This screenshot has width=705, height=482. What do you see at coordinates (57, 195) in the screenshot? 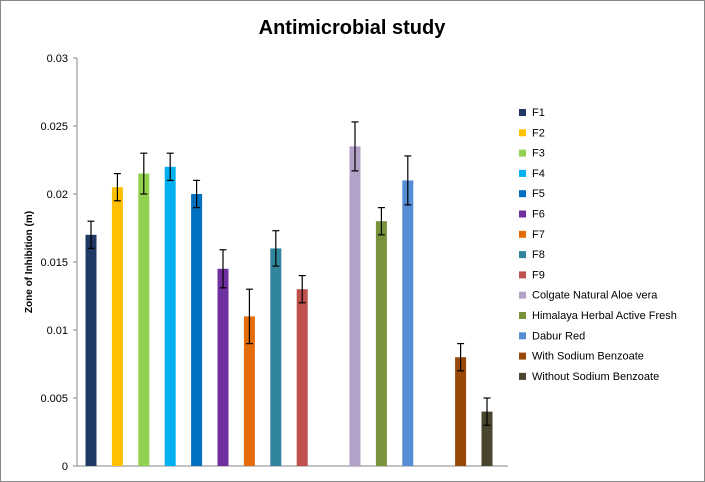
I see `y-tick-label: 0.02` at bounding box center [57, 195].